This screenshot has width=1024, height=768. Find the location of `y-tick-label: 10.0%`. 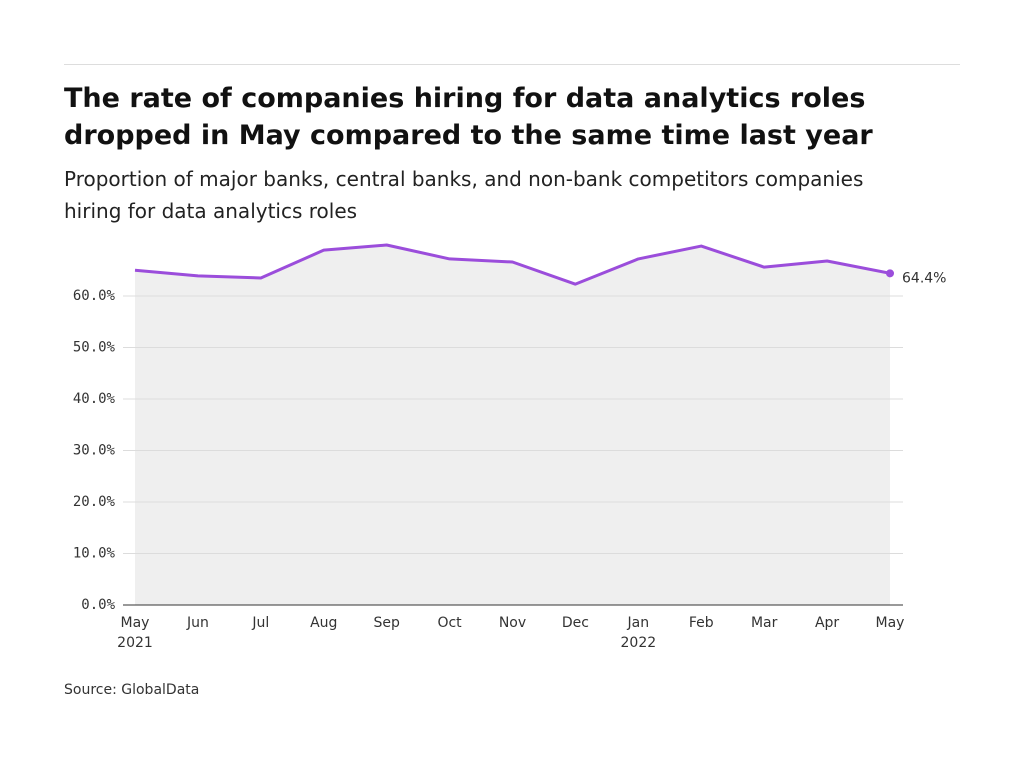

y-tick-label: 10.0% is located at coordinates (94, 554).